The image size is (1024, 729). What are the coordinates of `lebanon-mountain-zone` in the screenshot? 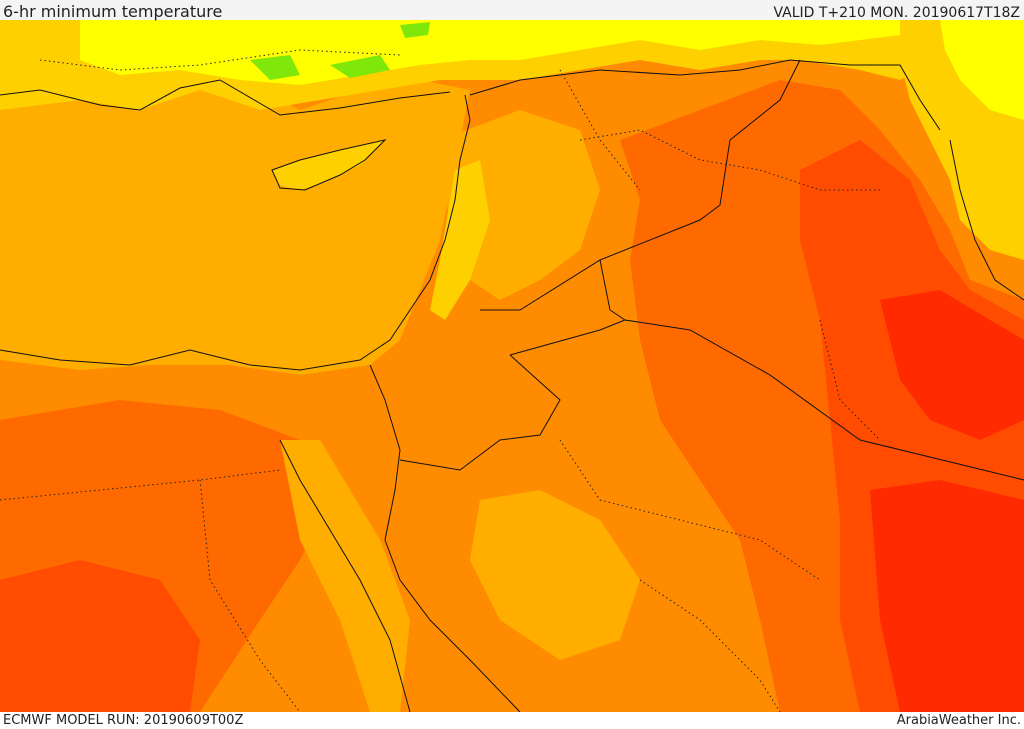 It's located at (460, 240).